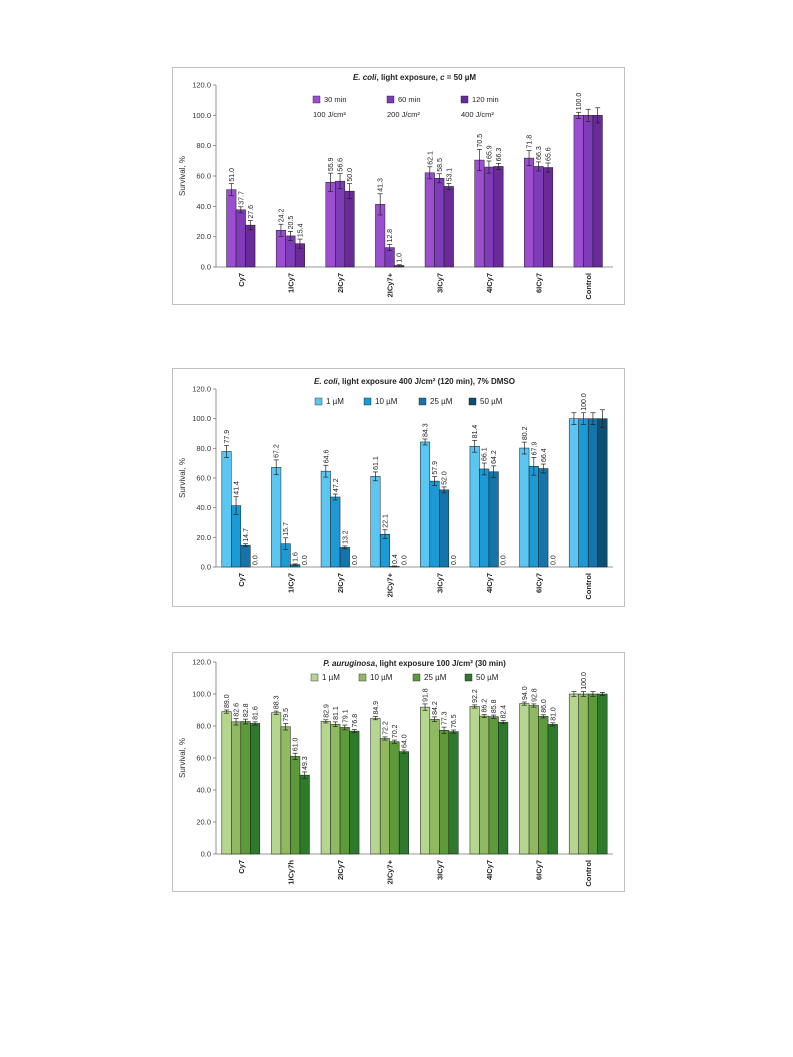  What do you see at coordinates (203, 822) in the screenshot?
I see `y-tick-label: 20.0` at bounding box center [203, 822].